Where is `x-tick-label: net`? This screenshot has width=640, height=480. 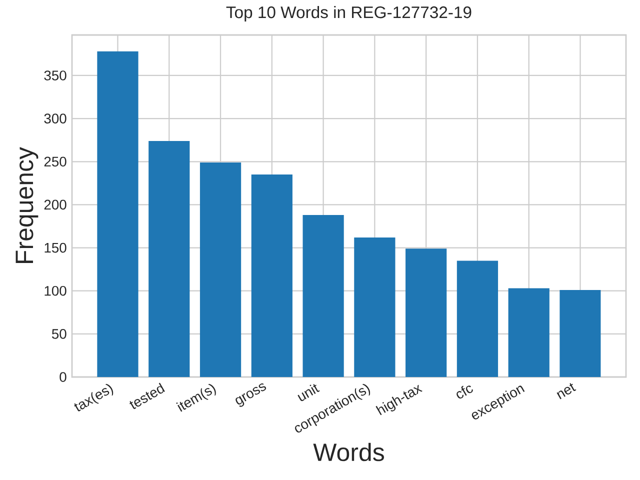
x-tick-label: net is located at coordinates (566, 391).